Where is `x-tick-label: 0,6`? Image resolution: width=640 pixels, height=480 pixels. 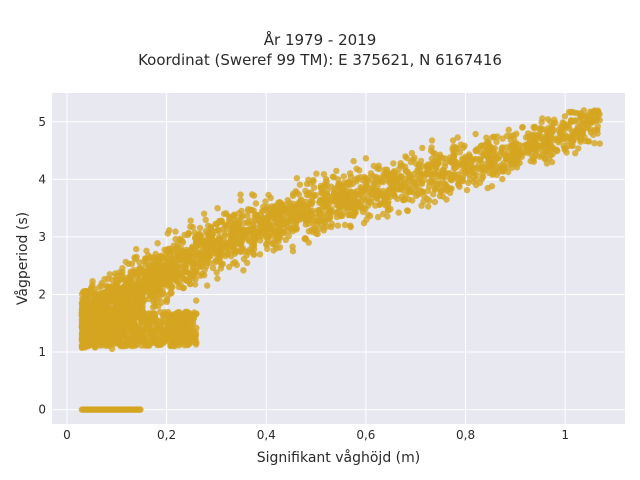
x-tick-label: 0,6 is located at coordinates (365, 435).